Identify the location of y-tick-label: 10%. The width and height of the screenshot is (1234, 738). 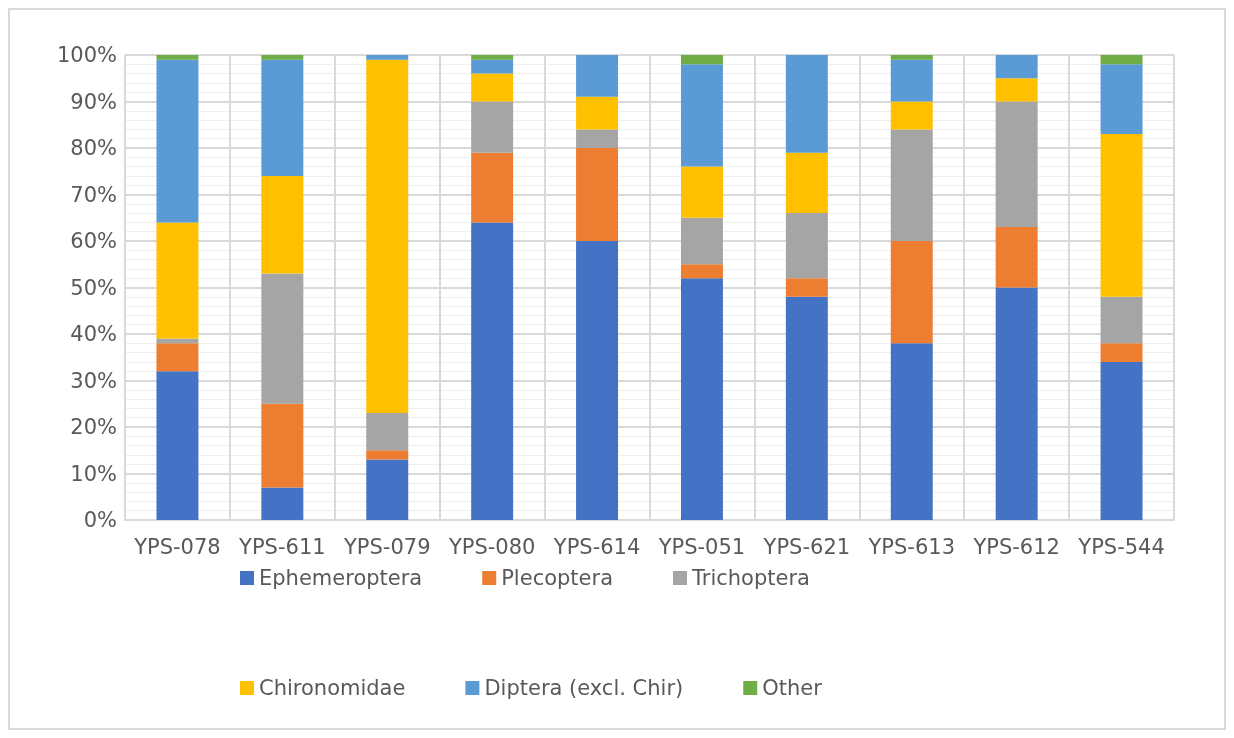
(93, 473).